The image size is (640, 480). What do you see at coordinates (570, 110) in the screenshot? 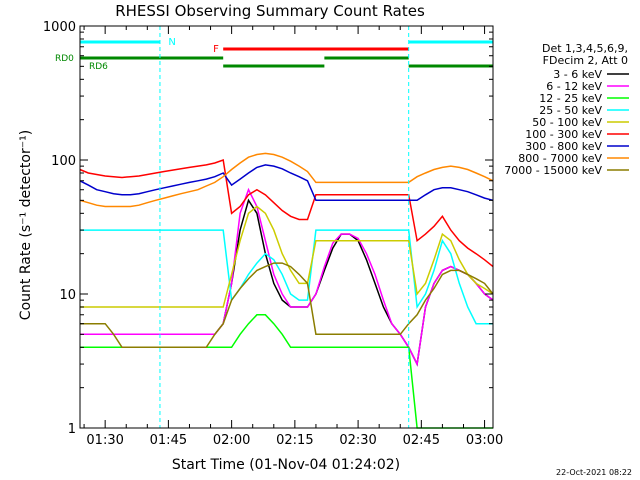
I see `legend-label-3: 25 - 50 keV` at bounding box center [570, 110].